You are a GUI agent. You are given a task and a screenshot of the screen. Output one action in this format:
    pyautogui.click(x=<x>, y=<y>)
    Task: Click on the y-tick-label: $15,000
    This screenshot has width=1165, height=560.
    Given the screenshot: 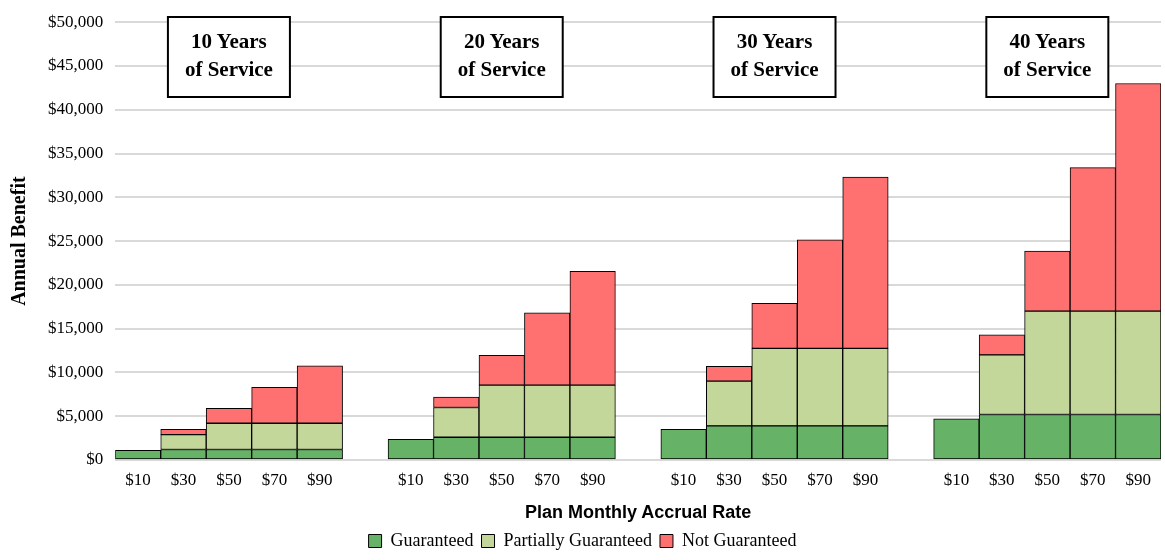 What is the action you would take?
    pyautogui.click(x=76, y=328)
    